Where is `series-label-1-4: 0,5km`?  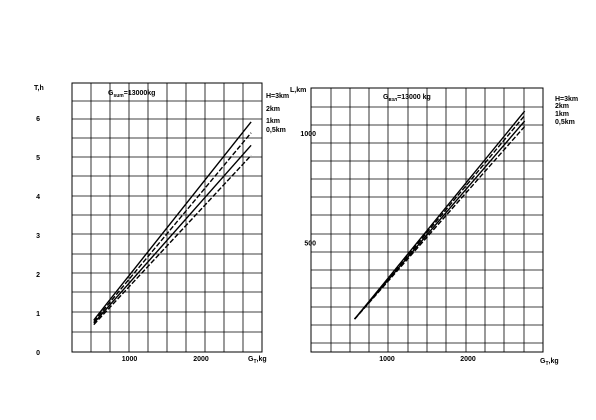
series-label-1-4: 0,5km is located at coordinates (276, 130).